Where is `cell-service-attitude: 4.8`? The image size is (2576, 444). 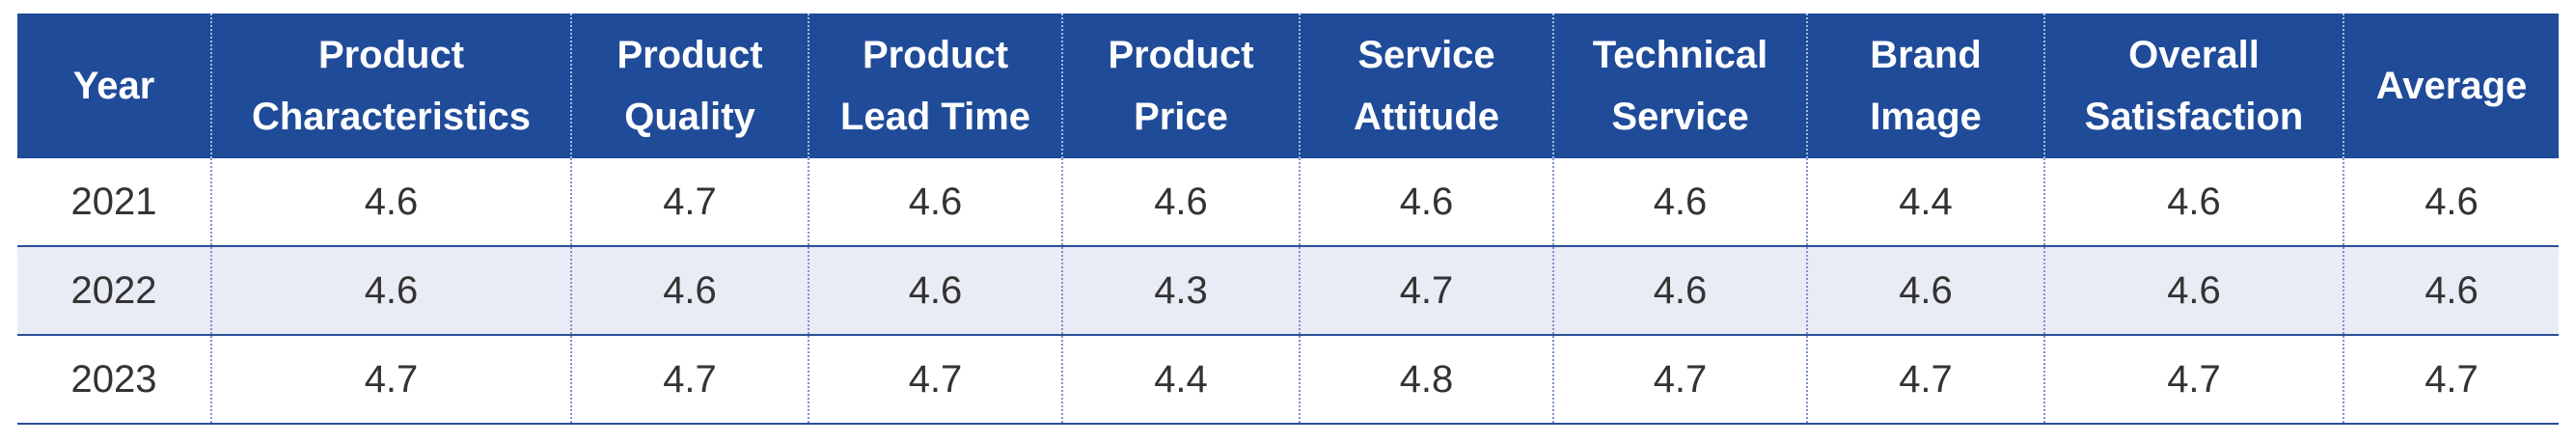
cell-service-attitude: 4.8 is located at coordinates (1426, 380).